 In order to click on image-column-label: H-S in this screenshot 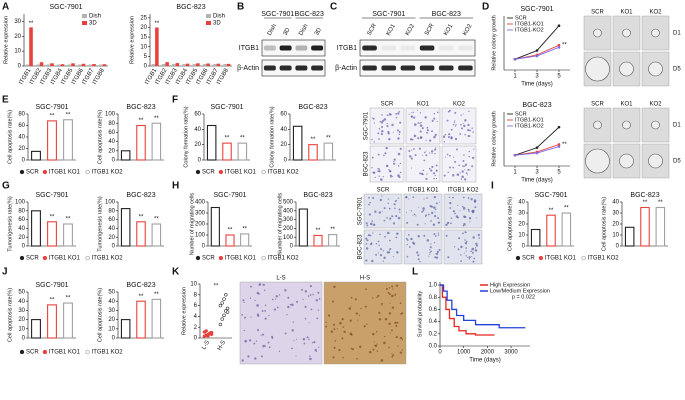, I will do `click(365, 279)`.